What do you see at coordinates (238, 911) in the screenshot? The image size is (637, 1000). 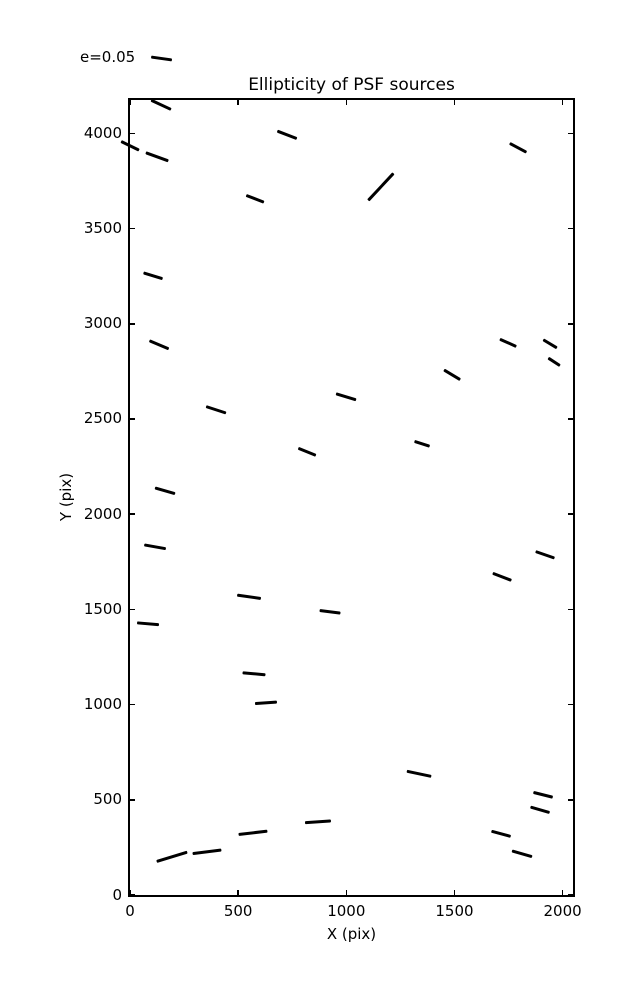 I see `x-tick-label: 500` at bounding box center [238, 911].